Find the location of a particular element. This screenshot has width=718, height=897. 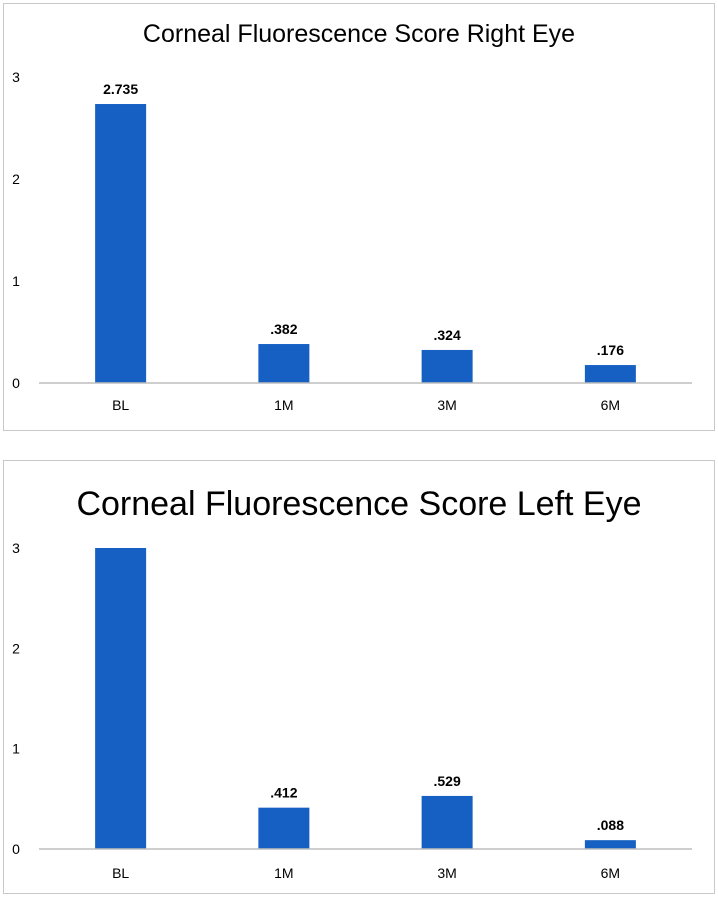

chart-title: Corneal Fluorescence Score Left Eye is located at coordinates (359, 504).